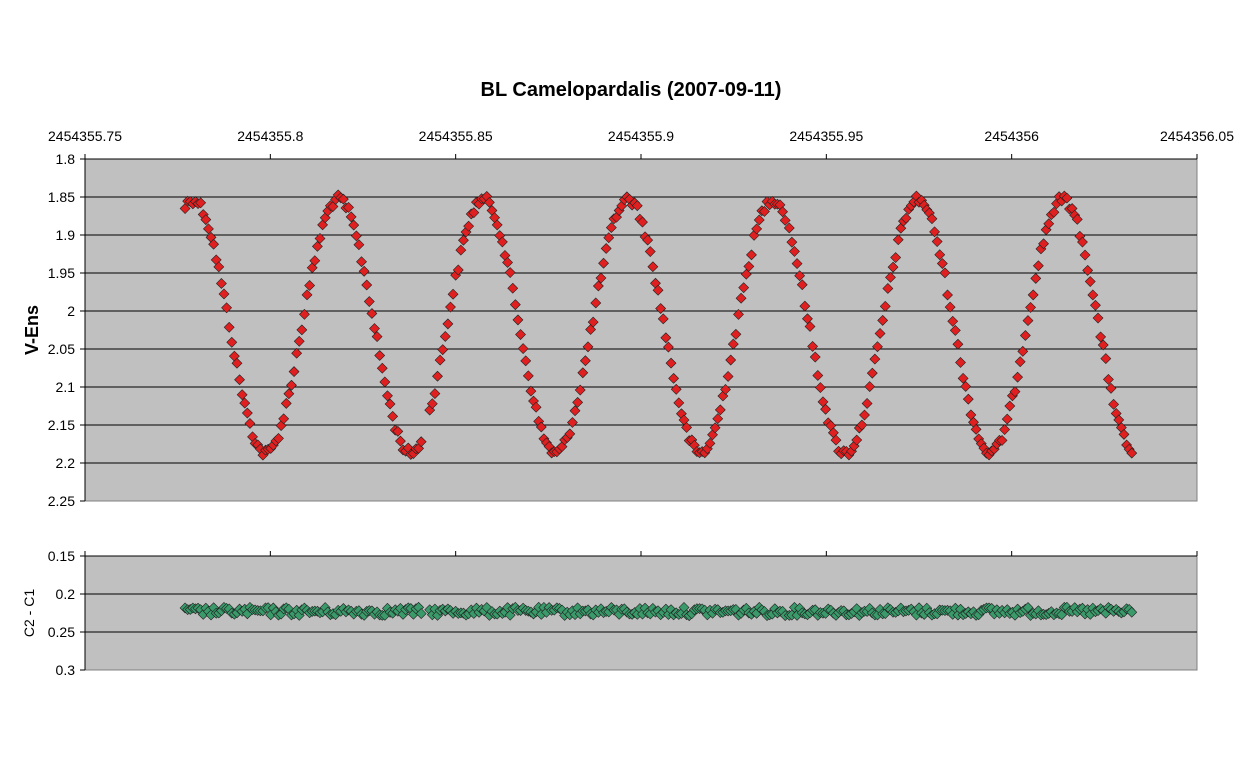  What do you see at coordinates (85, 136) in the screenshot?
I see `x-tick-label: 2454355.75` at bounding box center [85, 136].